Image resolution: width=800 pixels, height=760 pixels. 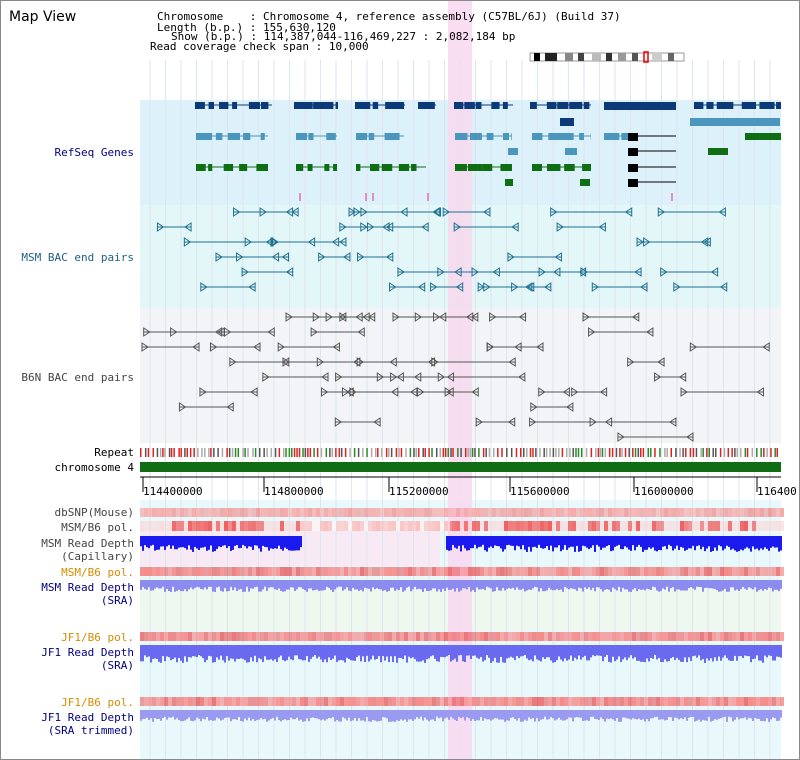 I want to click on track-label-jf1-pol-2: JF1/B6 pol., so click(x=97, y=702).